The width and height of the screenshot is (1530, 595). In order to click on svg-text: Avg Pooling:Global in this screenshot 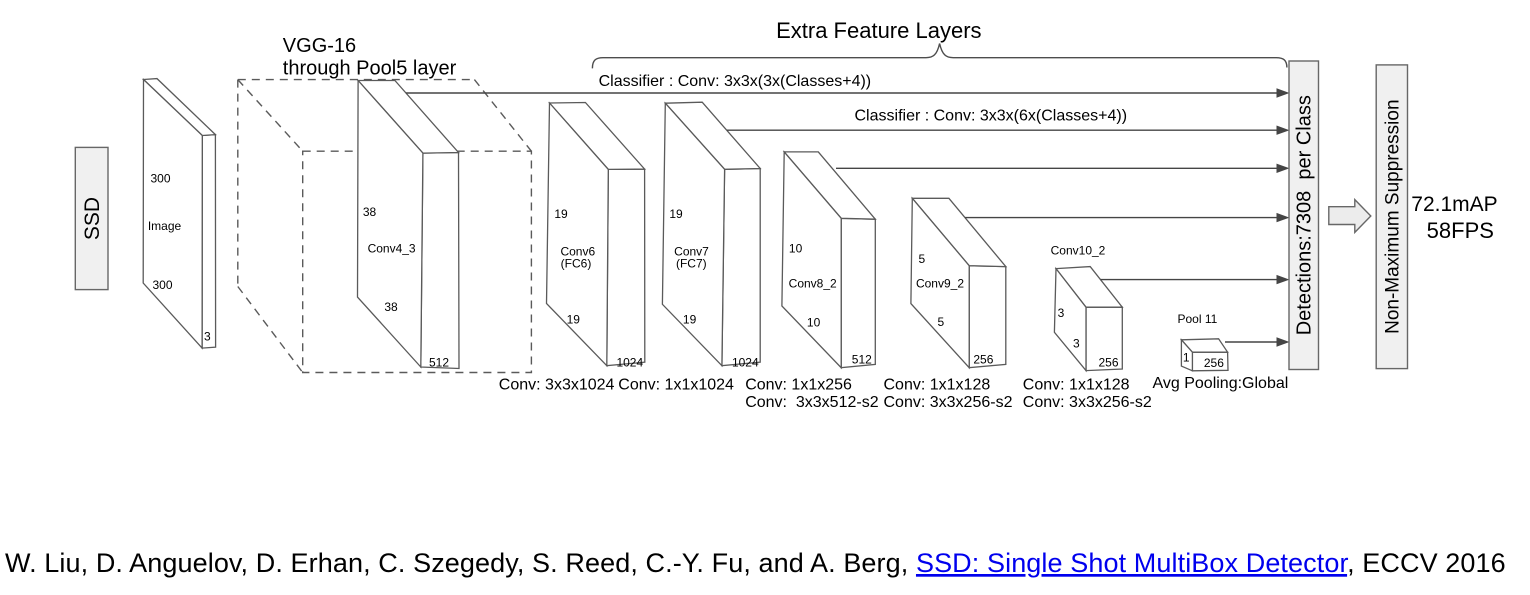, I will do `click(1221, 383)`.